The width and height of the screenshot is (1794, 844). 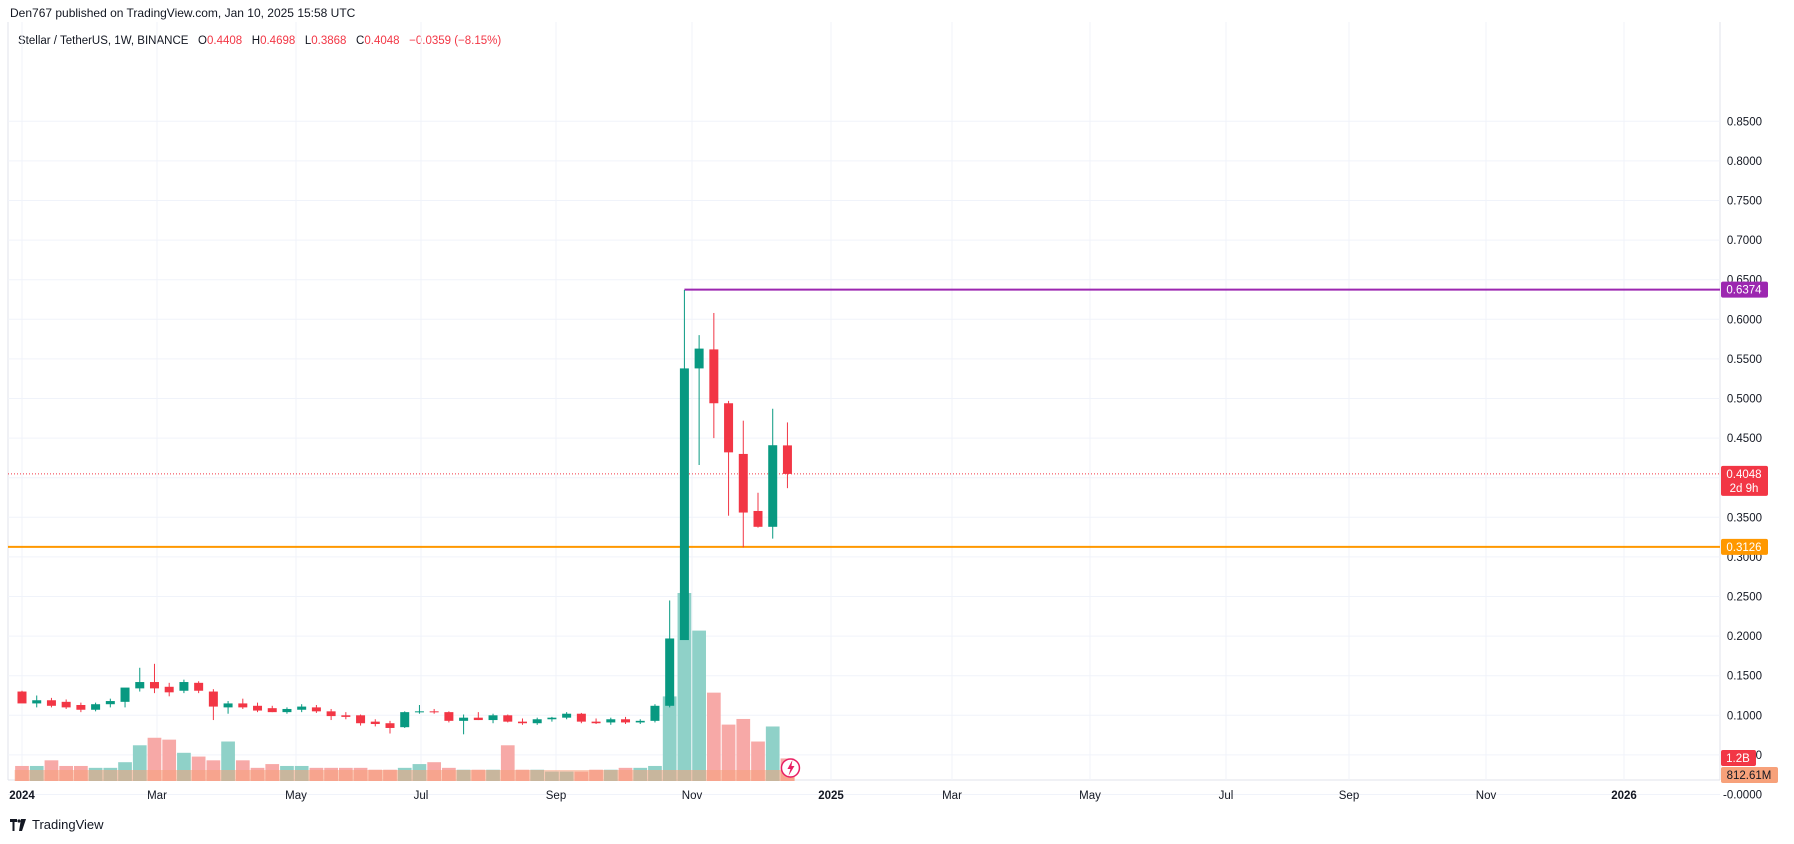 What do you see at coordinates (1744, 439) in the screenshot?
I see `y-tick-label: 0.4500` at bounding box center [1744, 439].